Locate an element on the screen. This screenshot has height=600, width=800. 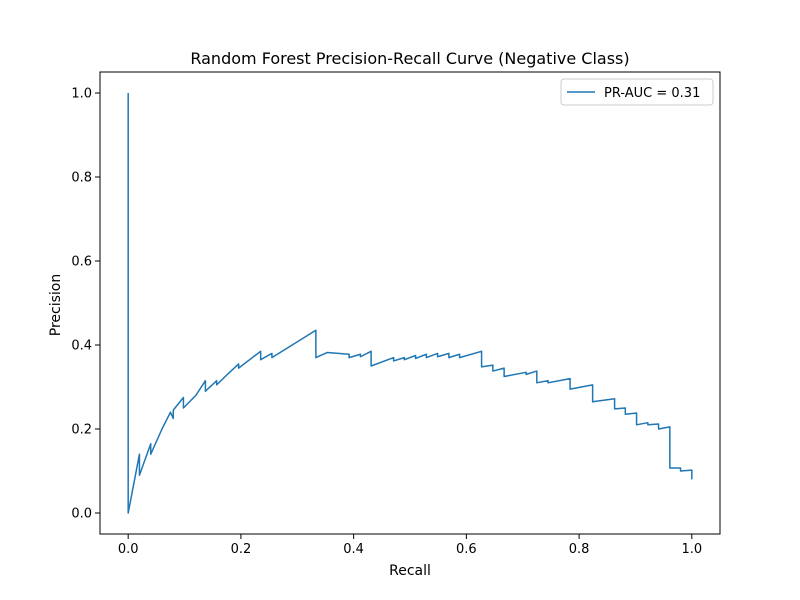
legend: PR-AUC = 0.31 is located at coordinates (637, 92).